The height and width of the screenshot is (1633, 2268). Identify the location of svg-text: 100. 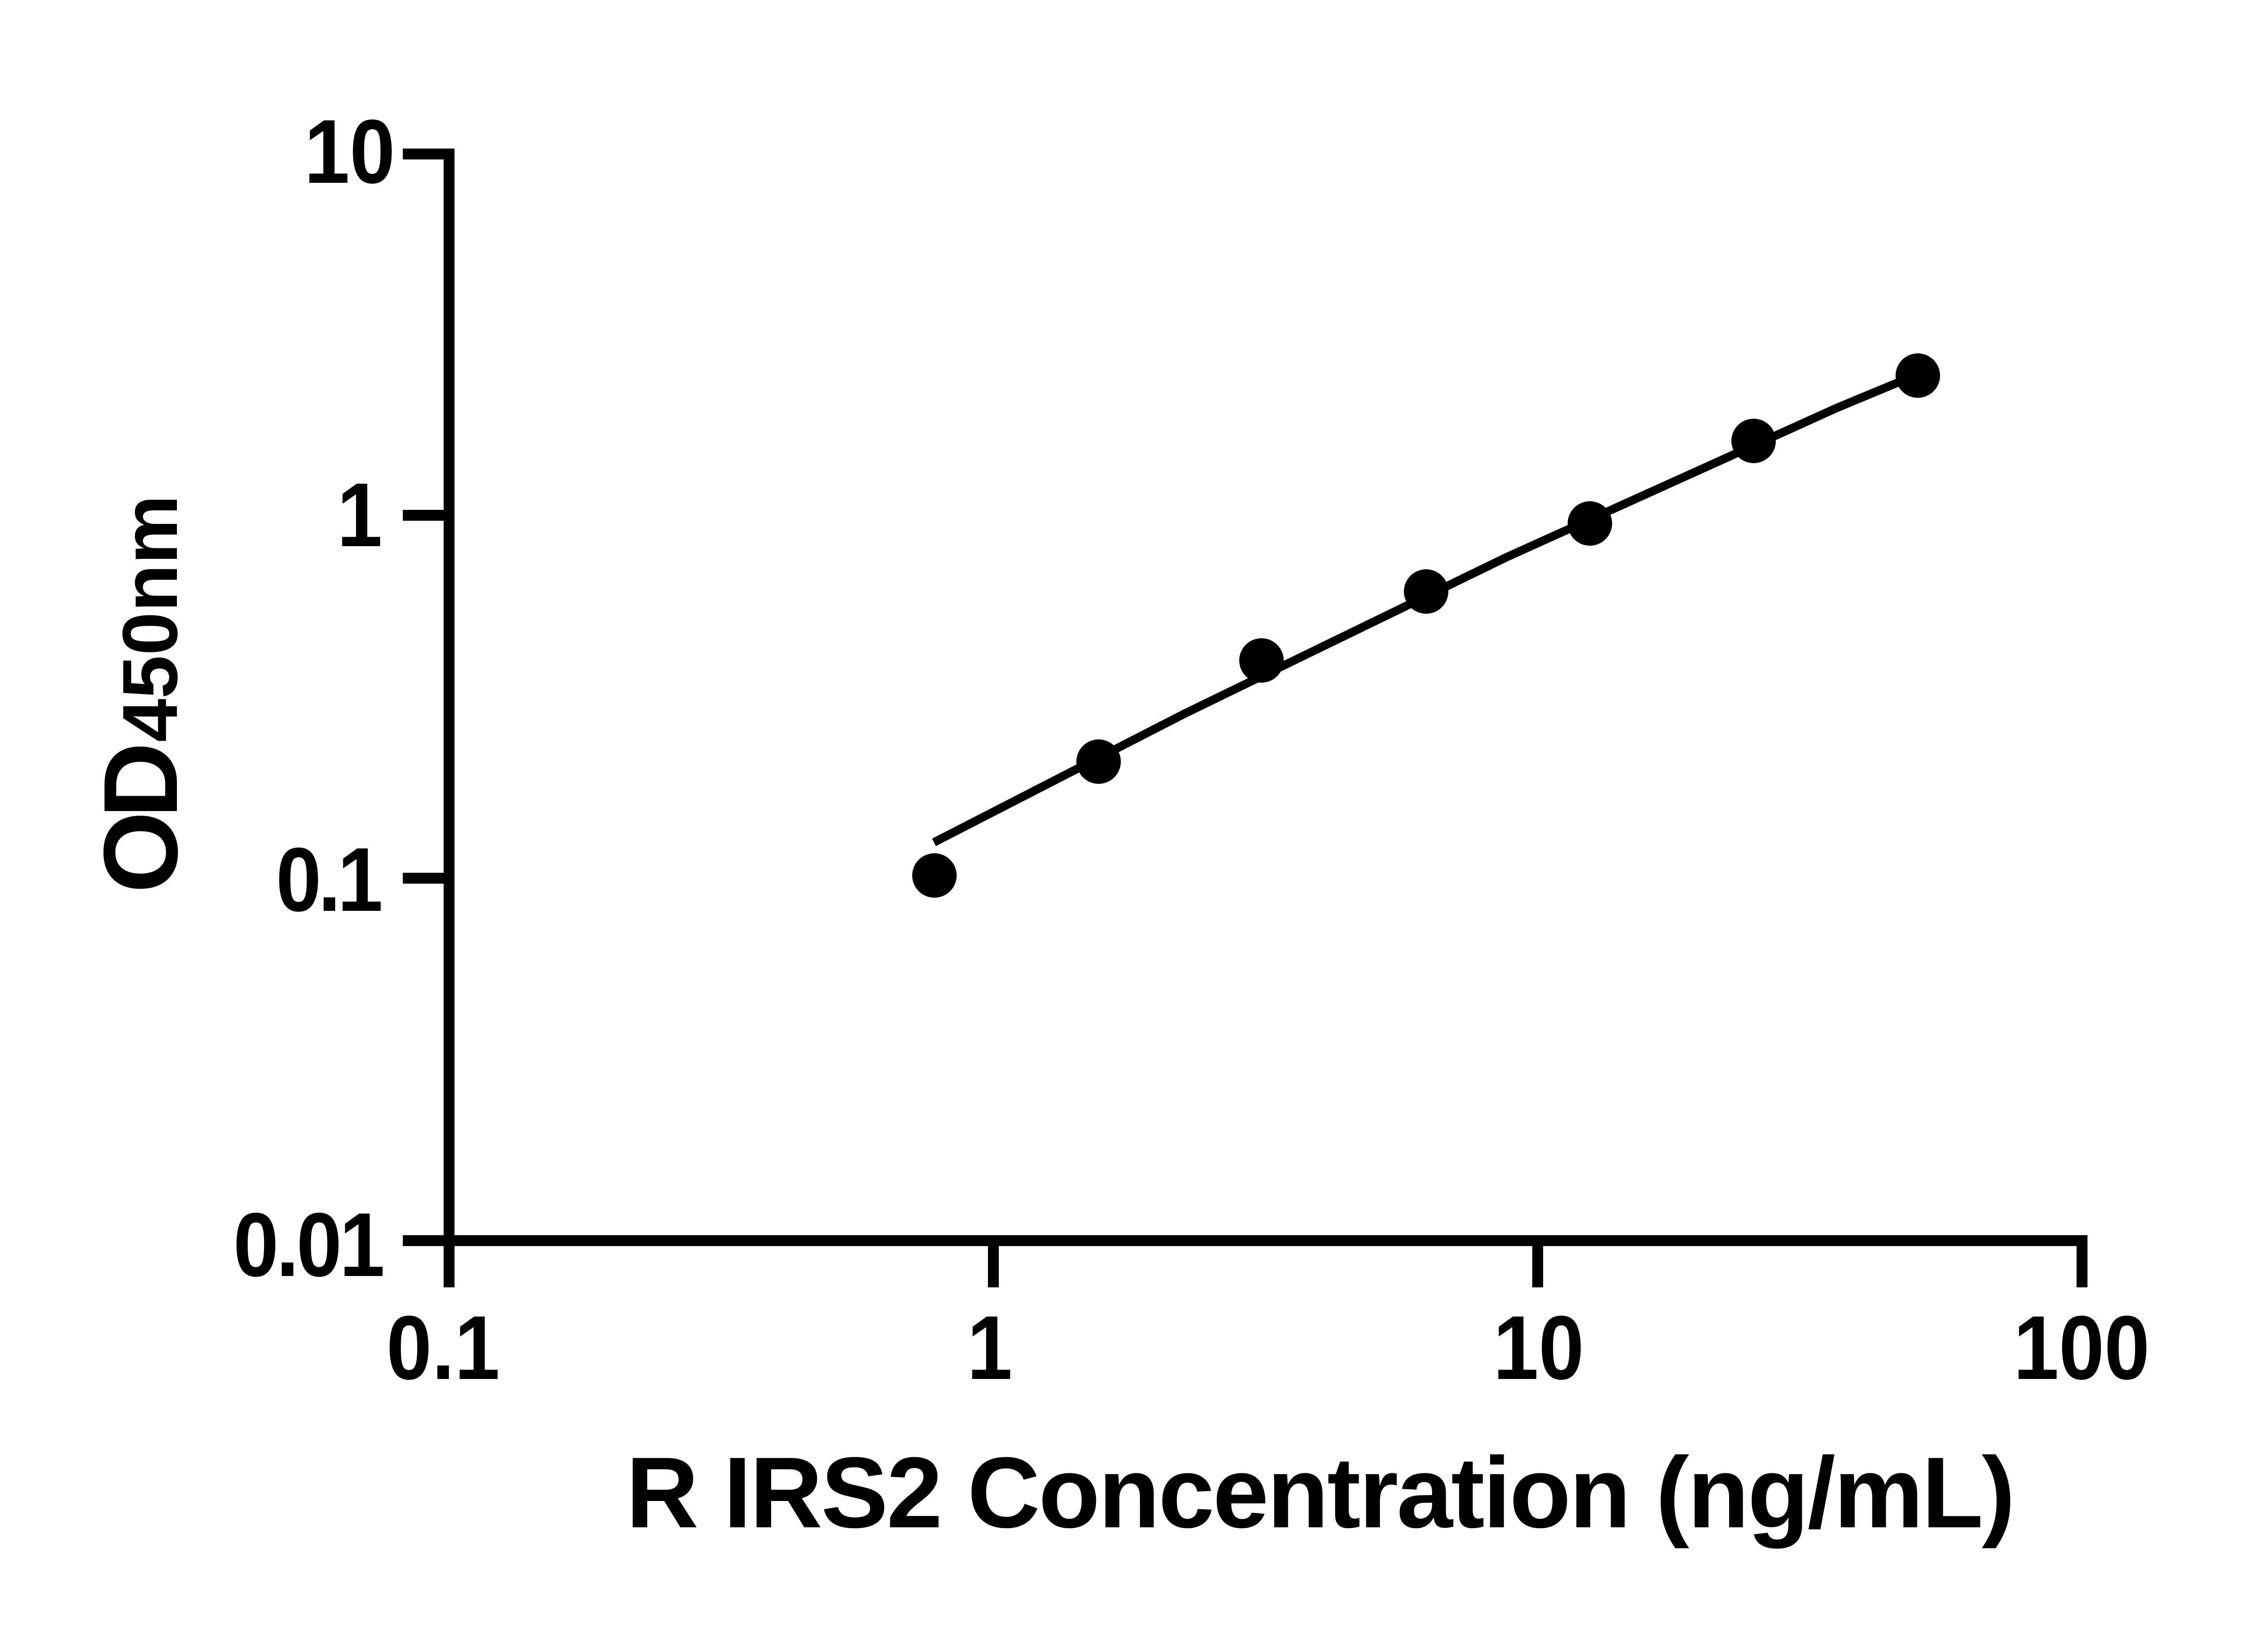
(2082, 1347).